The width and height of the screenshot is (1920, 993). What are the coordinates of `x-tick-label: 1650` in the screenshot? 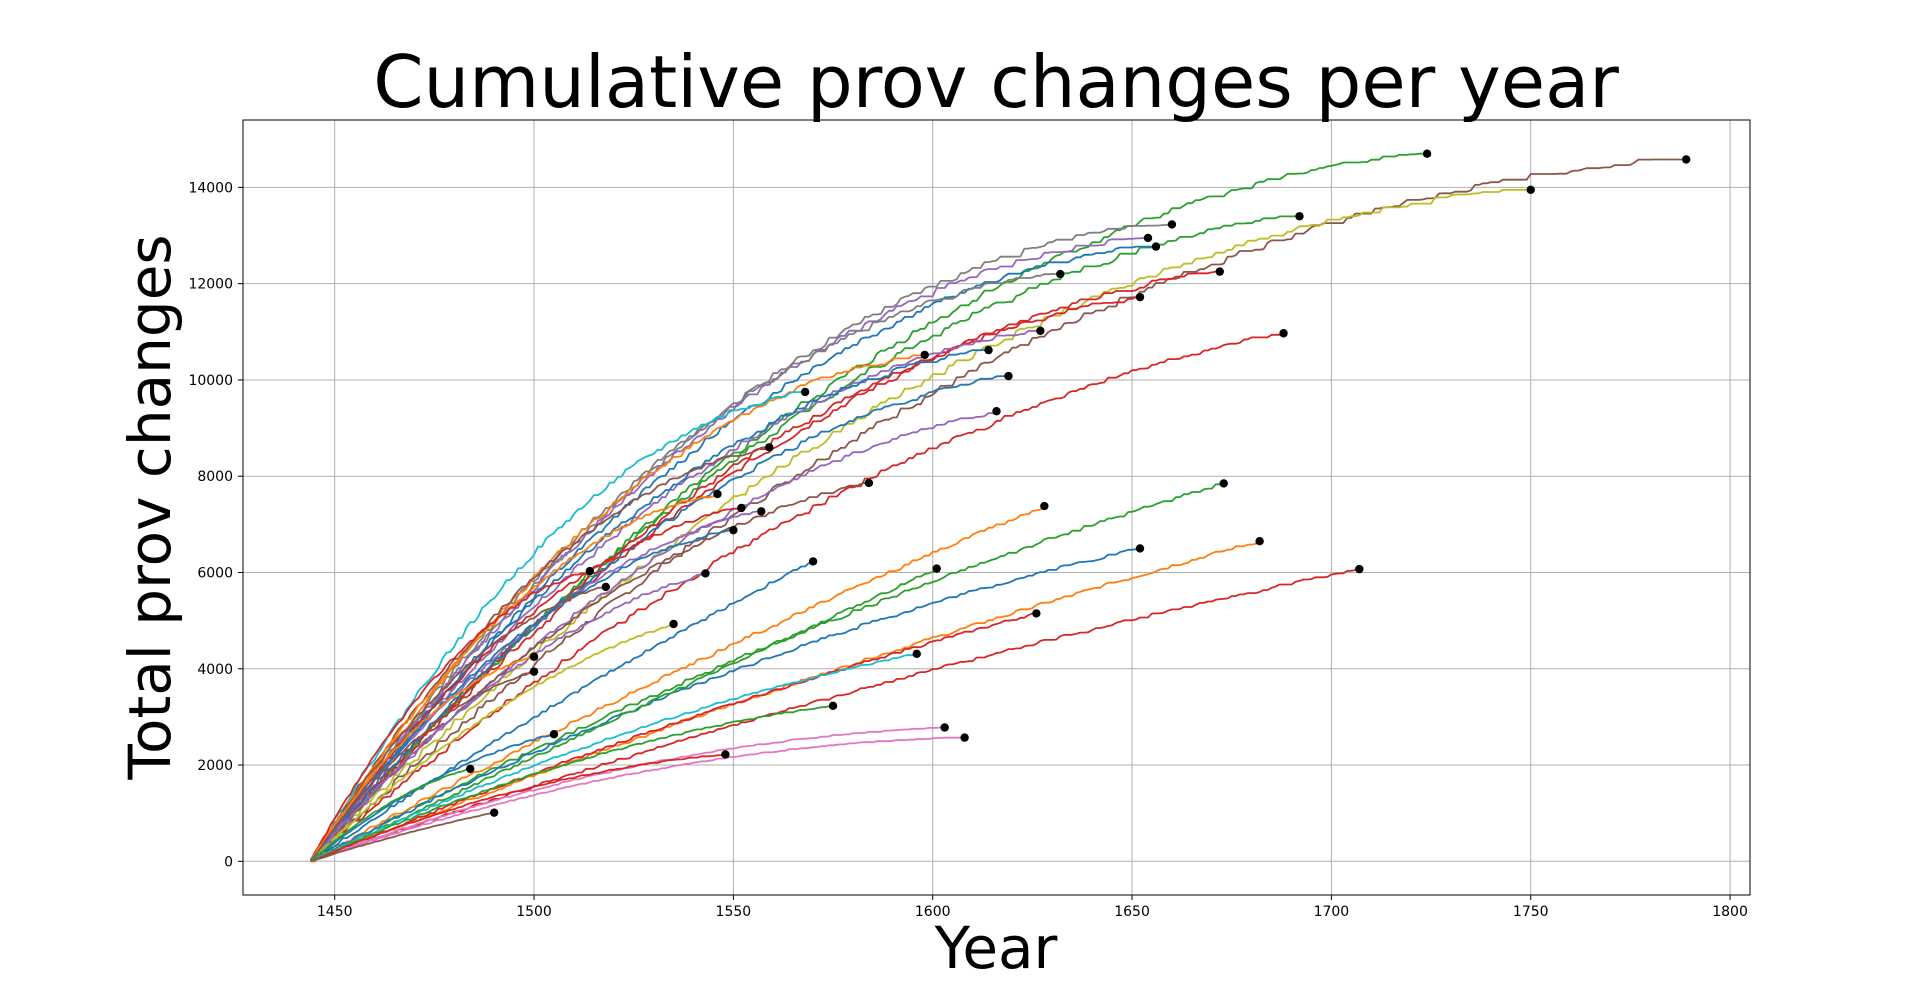 It's located at (1132, 912).